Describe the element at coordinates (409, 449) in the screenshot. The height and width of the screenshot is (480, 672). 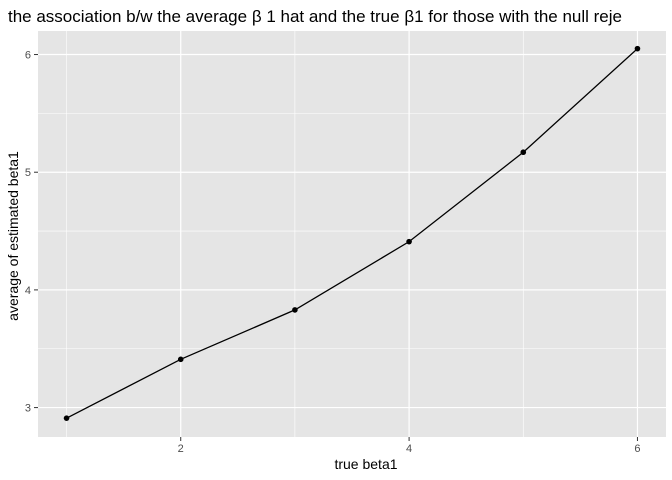
I see `x-tick-label: 4` at that location.